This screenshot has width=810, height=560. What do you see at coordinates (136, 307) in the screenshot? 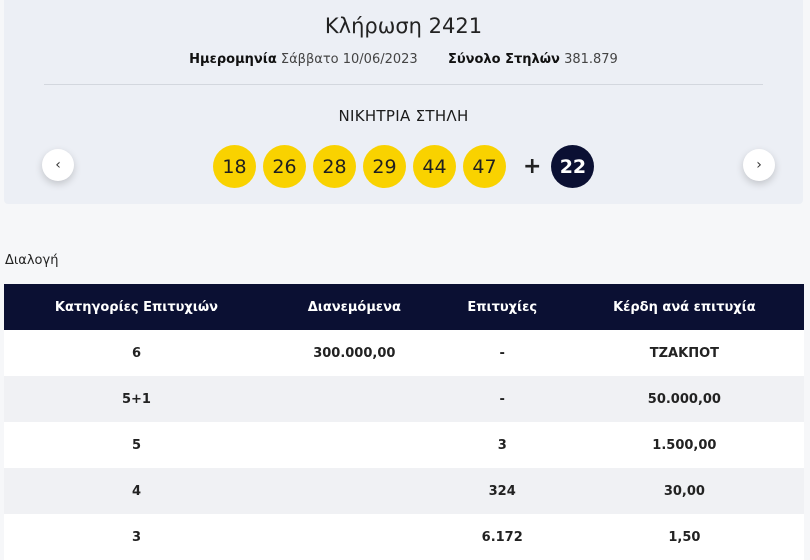
I see `header-categories: Κατηγορίες Επιτυχιών` at bounding box center [136, 307].